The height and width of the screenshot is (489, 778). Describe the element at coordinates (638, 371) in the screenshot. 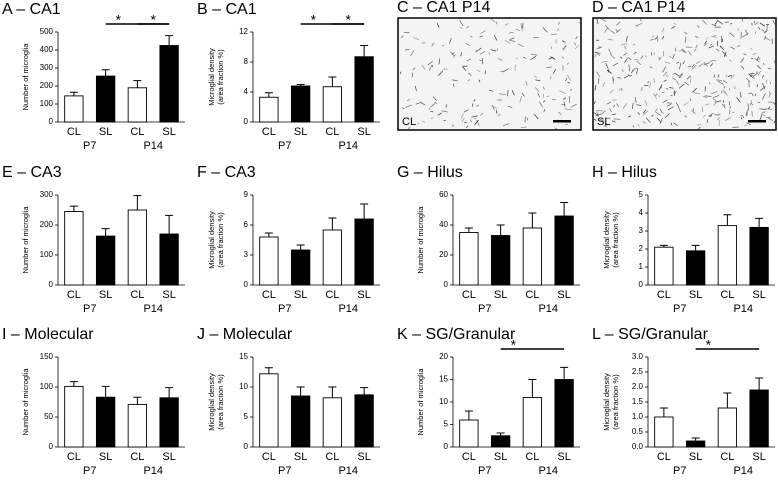

I see `y-tick-label: 2.5` at that location.